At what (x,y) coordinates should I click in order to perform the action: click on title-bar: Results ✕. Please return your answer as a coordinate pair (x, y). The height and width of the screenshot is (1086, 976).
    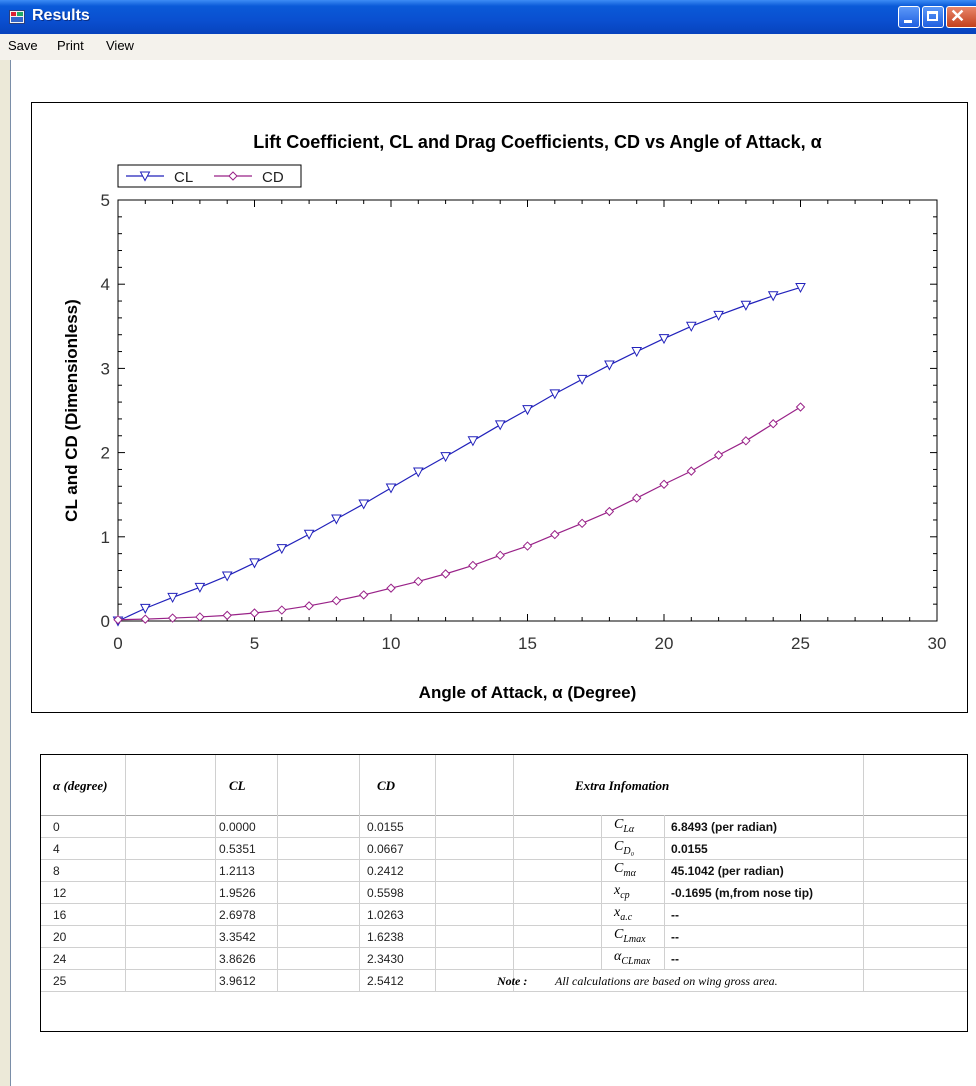
    Looking at the image, I should click on (488, 17).